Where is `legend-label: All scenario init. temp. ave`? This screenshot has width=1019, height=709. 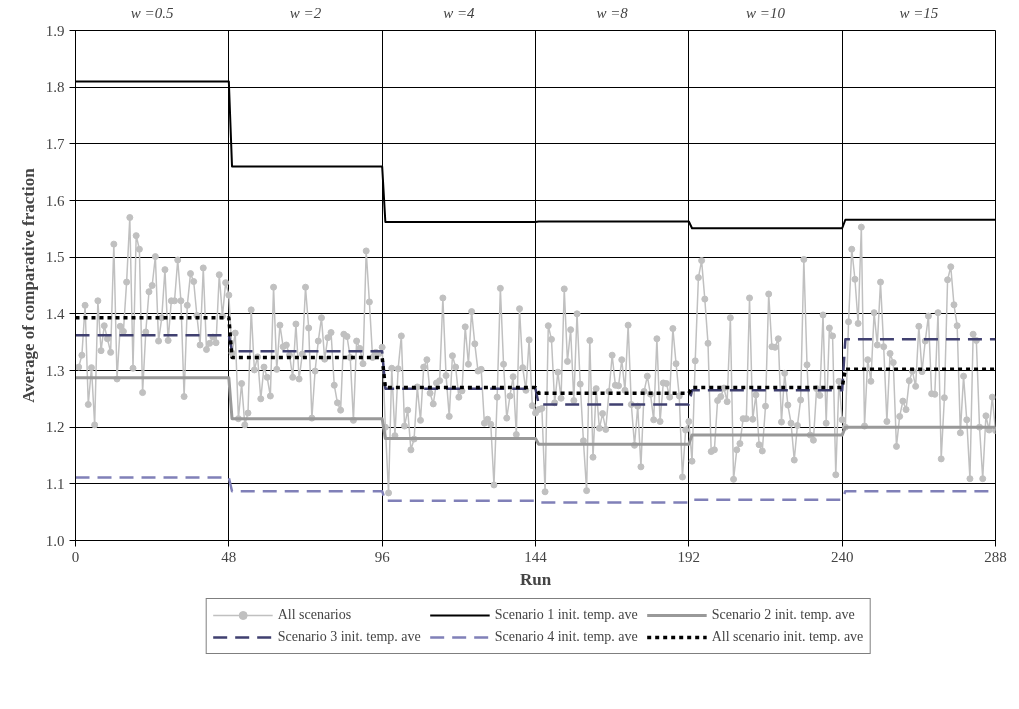 legend-label: All scenario init. temp. ave is located at coordinates (787, 637).